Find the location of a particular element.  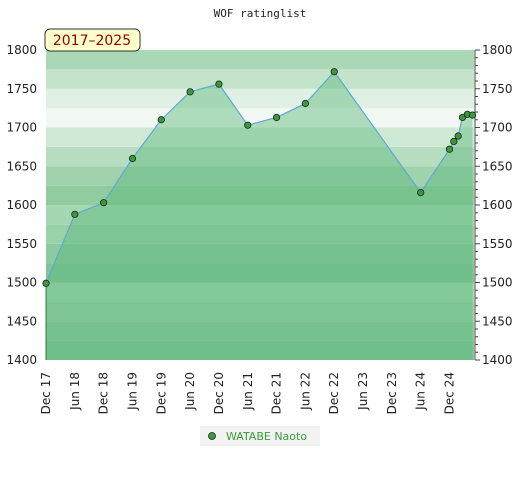

y-tick-label-right: 1700 is located at coordinates (497, 128).